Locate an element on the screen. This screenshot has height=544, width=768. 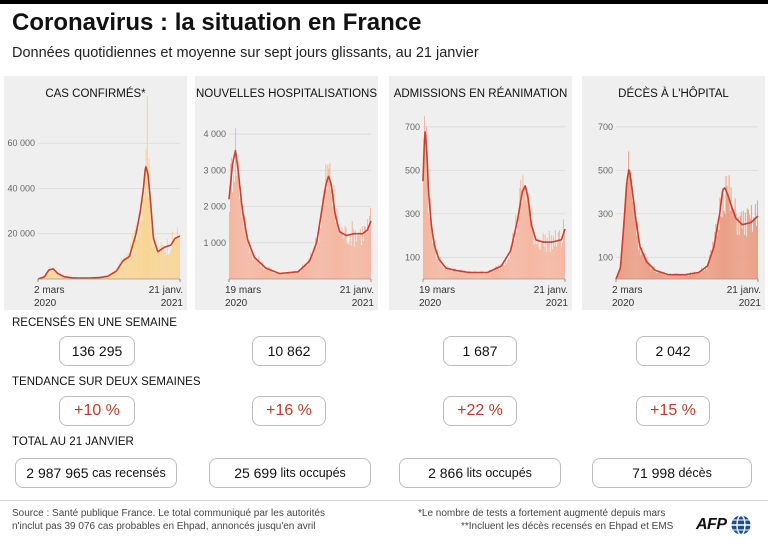
top-rule is located at coordinates (384, 2).